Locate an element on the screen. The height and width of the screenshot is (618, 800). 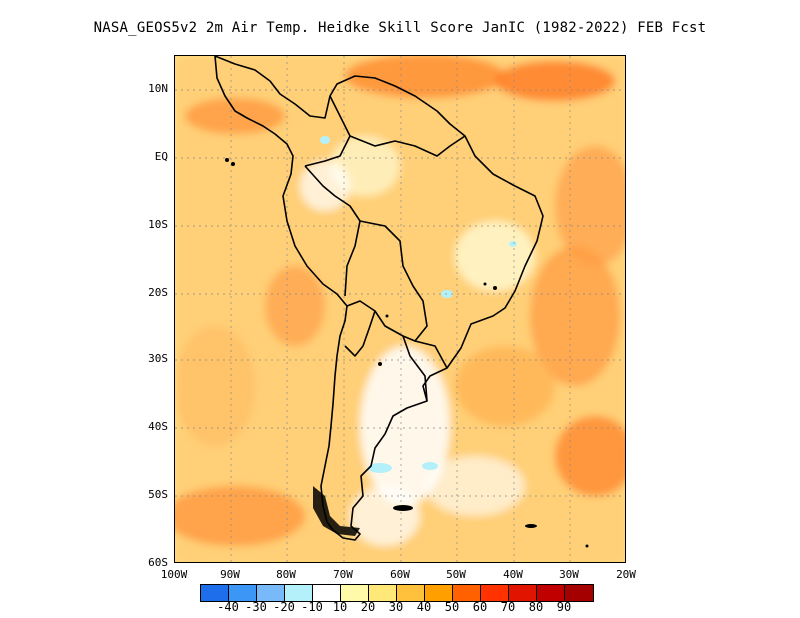
lon-label-70w: 70W is located at coordinates (343, 574).